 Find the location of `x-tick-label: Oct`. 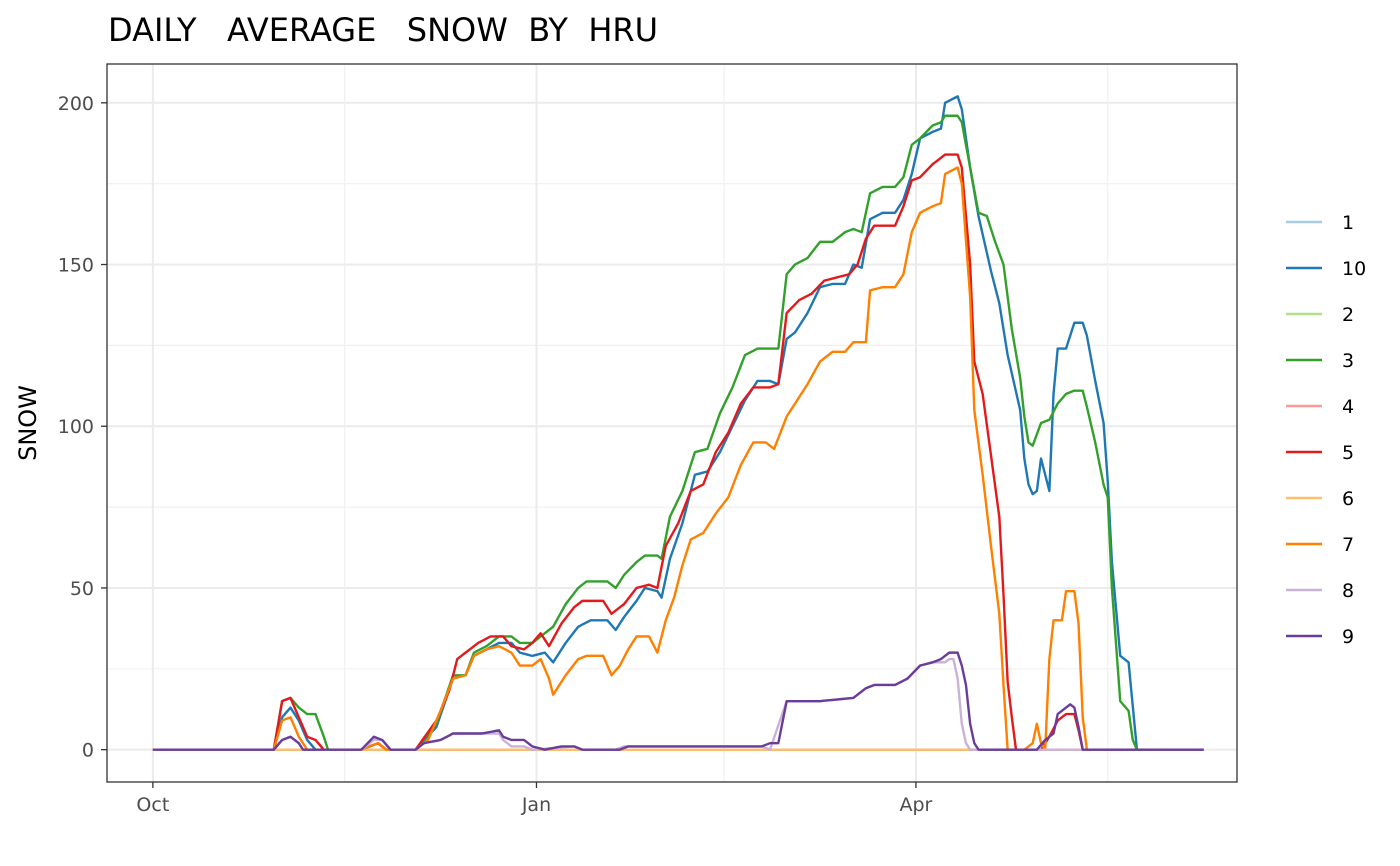

x-tick-label: Oct is located at coordinates (152, 805).